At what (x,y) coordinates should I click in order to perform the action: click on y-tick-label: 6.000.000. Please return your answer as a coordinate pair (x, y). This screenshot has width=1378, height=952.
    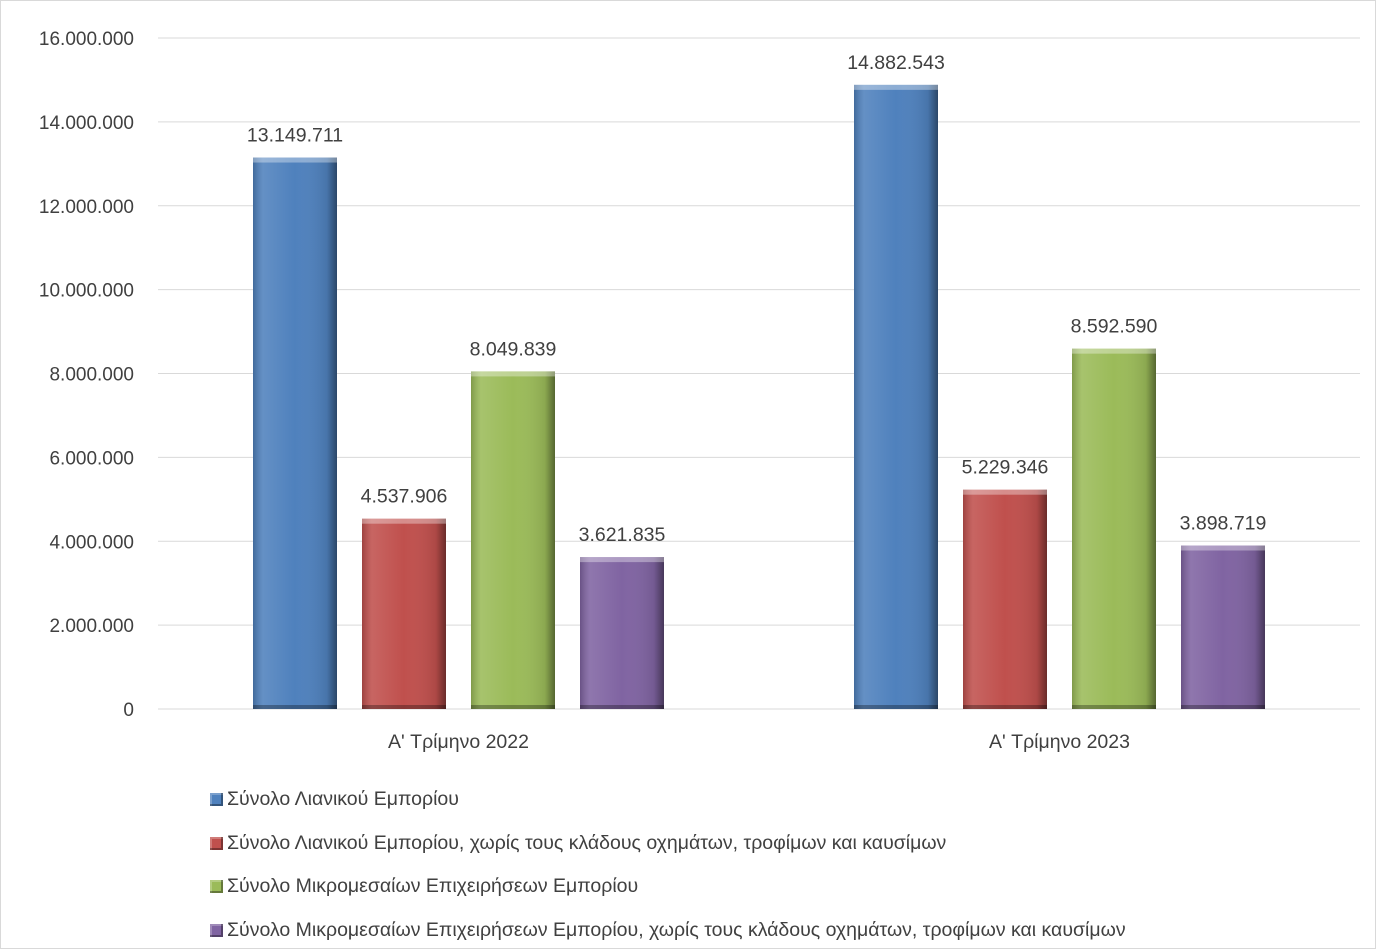
    Looking at the image, I should click on (91, 458).